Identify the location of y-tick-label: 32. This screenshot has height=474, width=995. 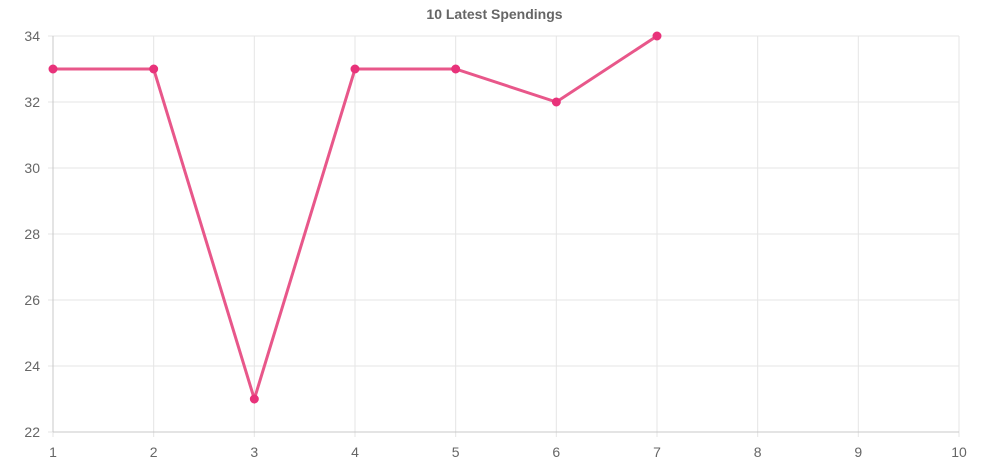
(32, 102).